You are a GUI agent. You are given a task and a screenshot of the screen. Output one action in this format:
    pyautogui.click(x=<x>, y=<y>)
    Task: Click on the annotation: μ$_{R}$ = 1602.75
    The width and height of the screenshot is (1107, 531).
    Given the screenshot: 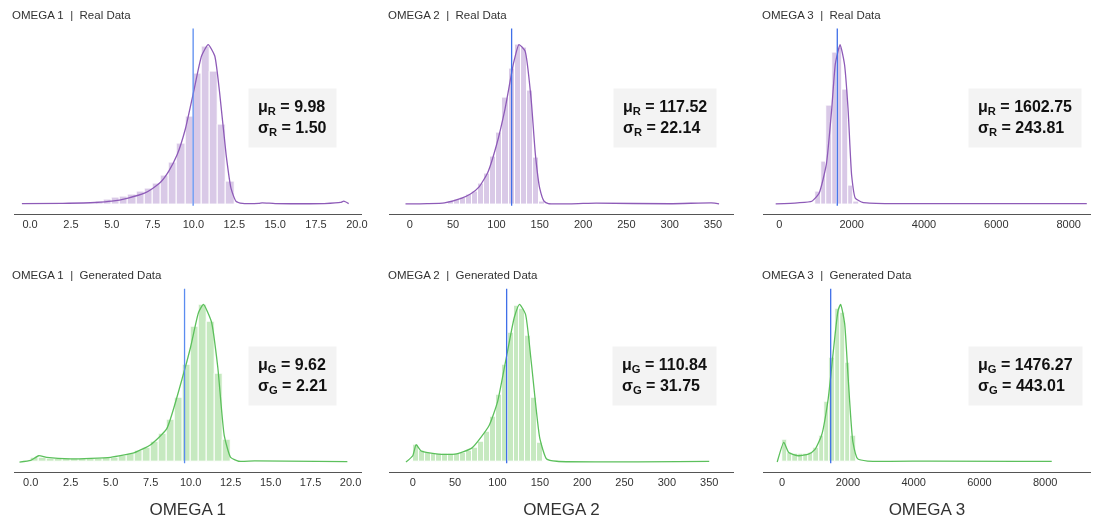 What is the action you would take?
    pyautogui.click(x=1025, y=108)
    